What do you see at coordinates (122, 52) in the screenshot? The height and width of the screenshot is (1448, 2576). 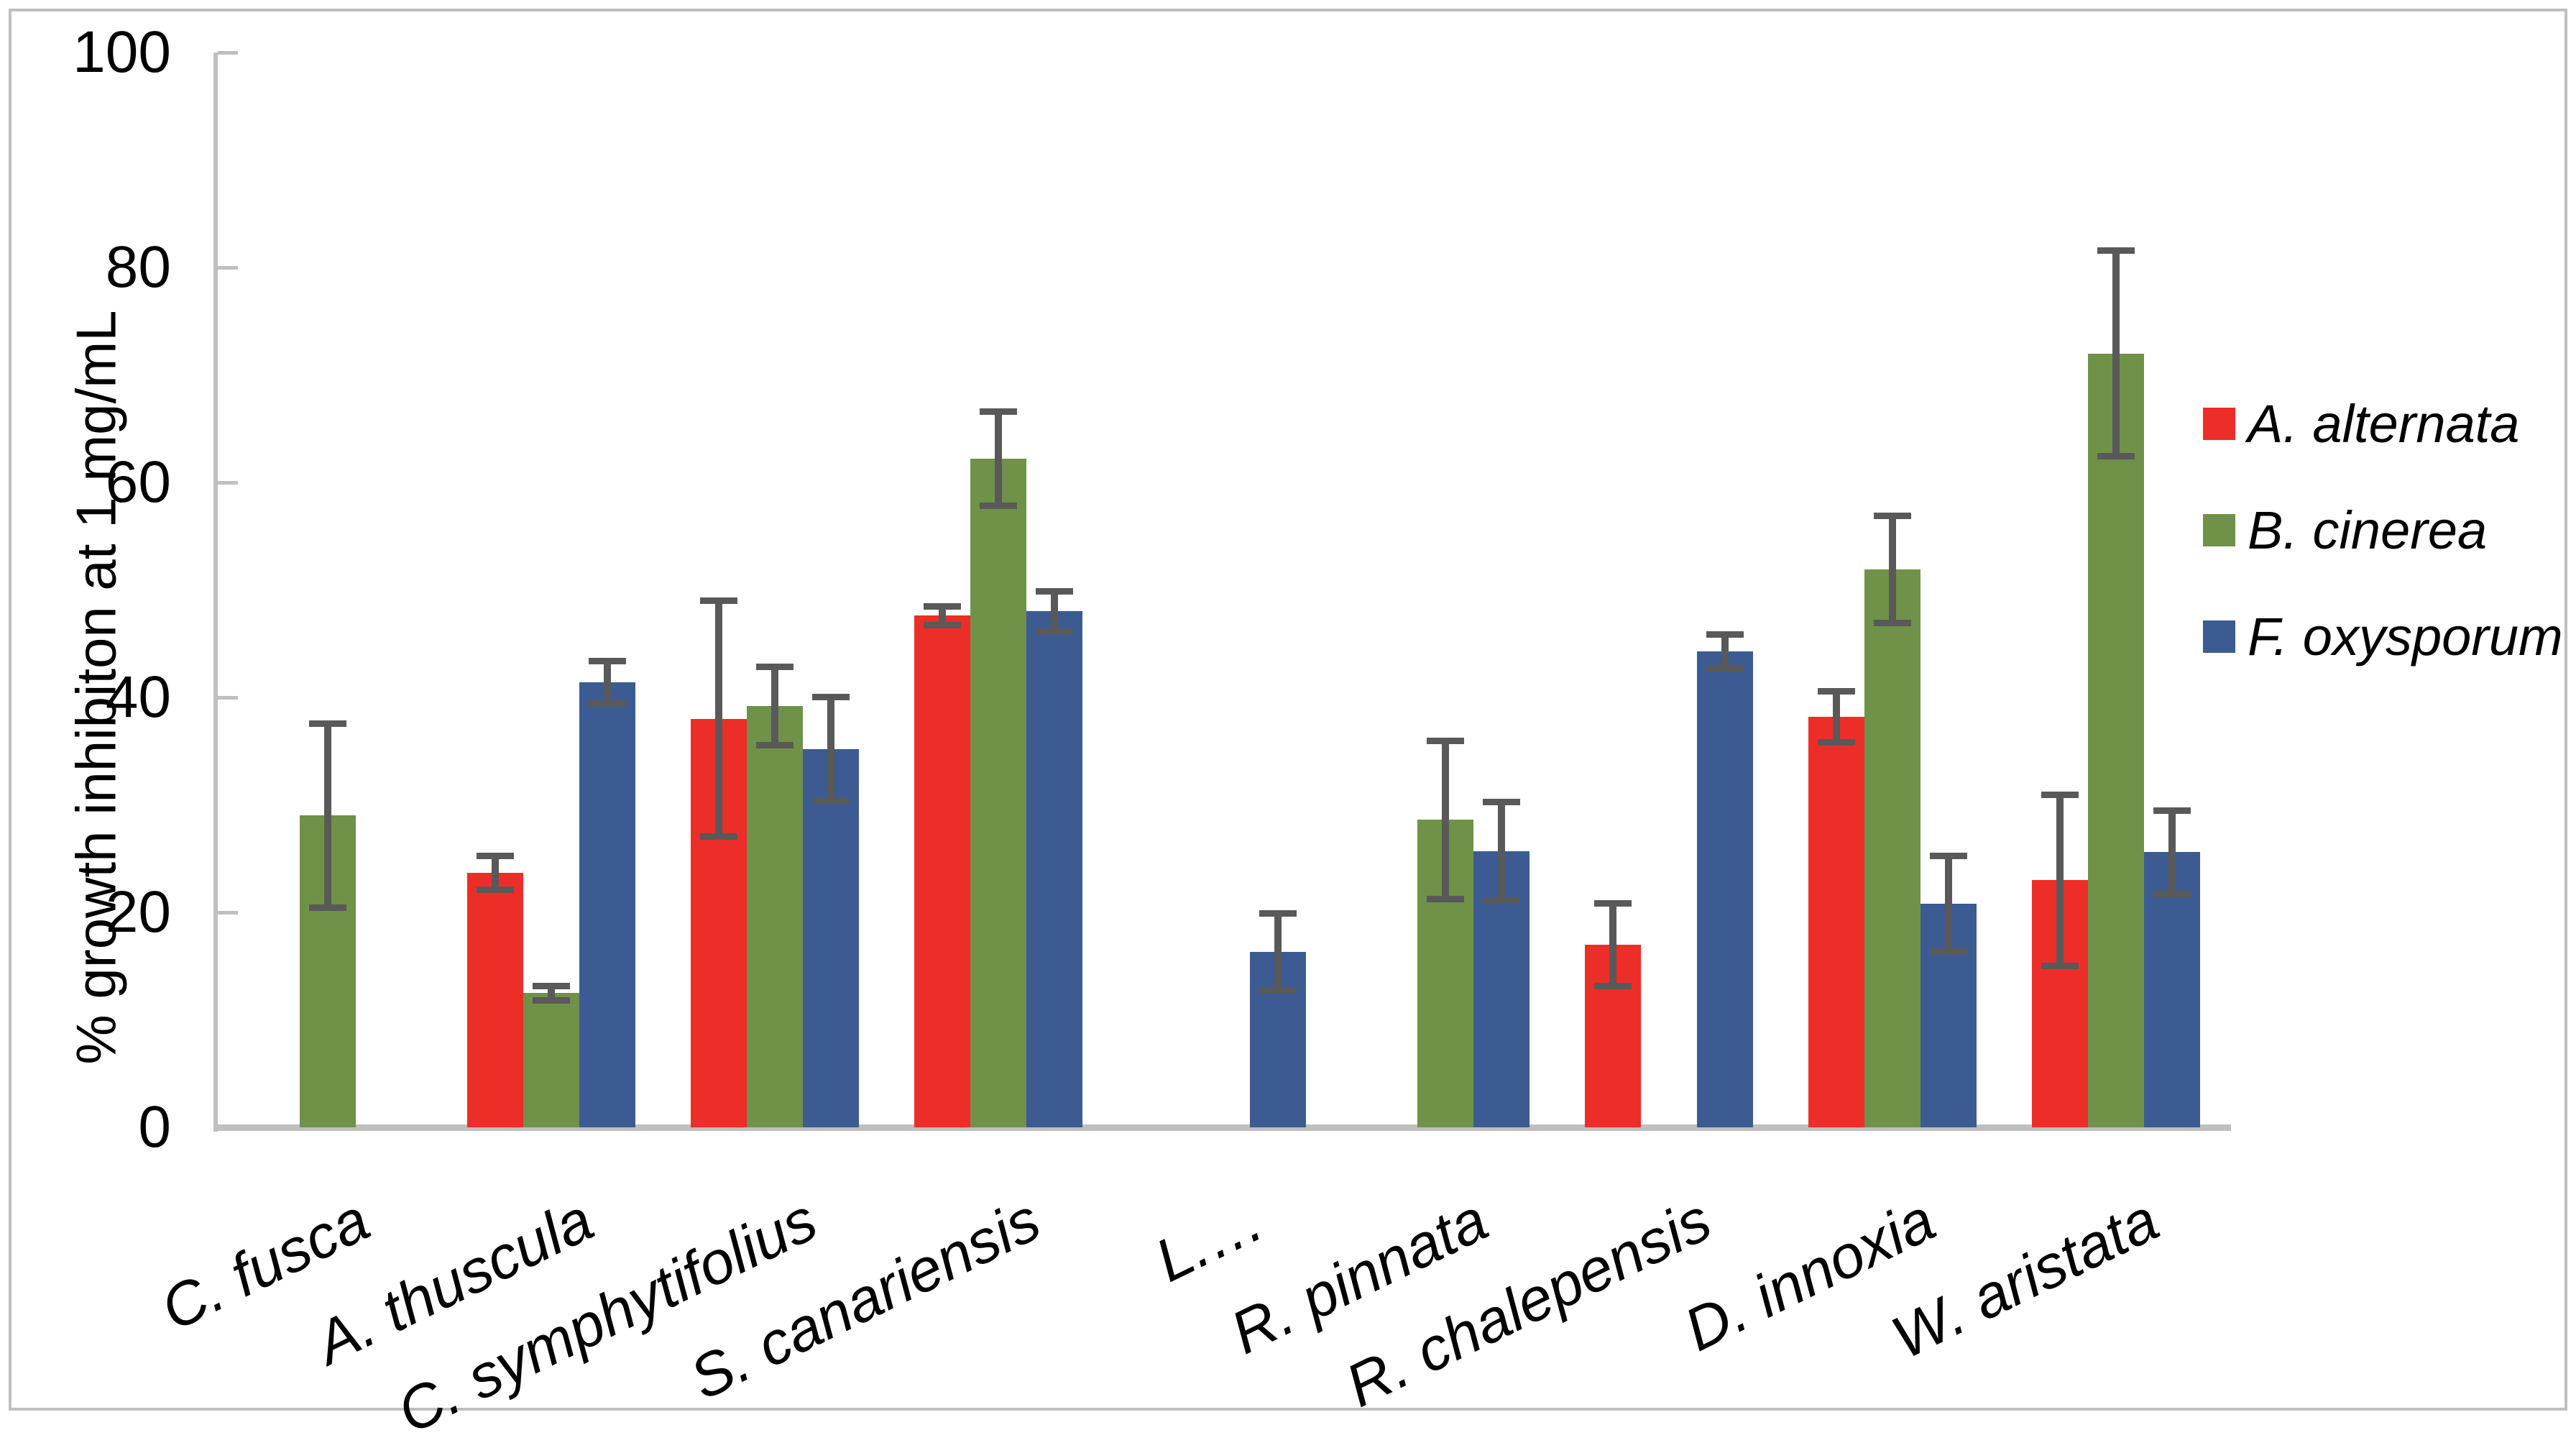 I see `y-tick-label: 100` at bounding box center [122, 52].